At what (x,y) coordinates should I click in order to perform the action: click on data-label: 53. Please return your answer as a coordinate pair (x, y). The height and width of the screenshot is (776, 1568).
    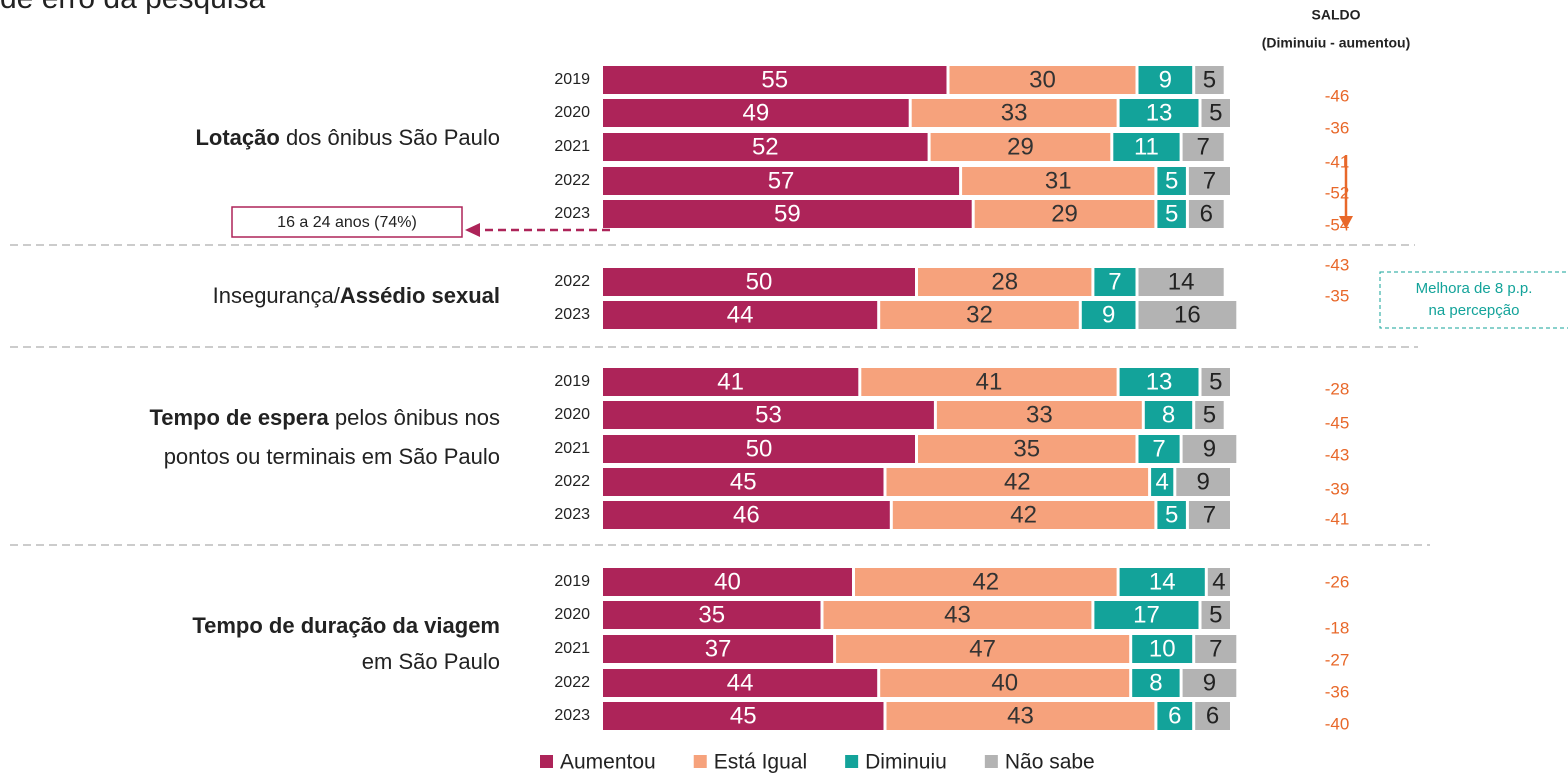
    Looking at the image, I should click on (768, 414).